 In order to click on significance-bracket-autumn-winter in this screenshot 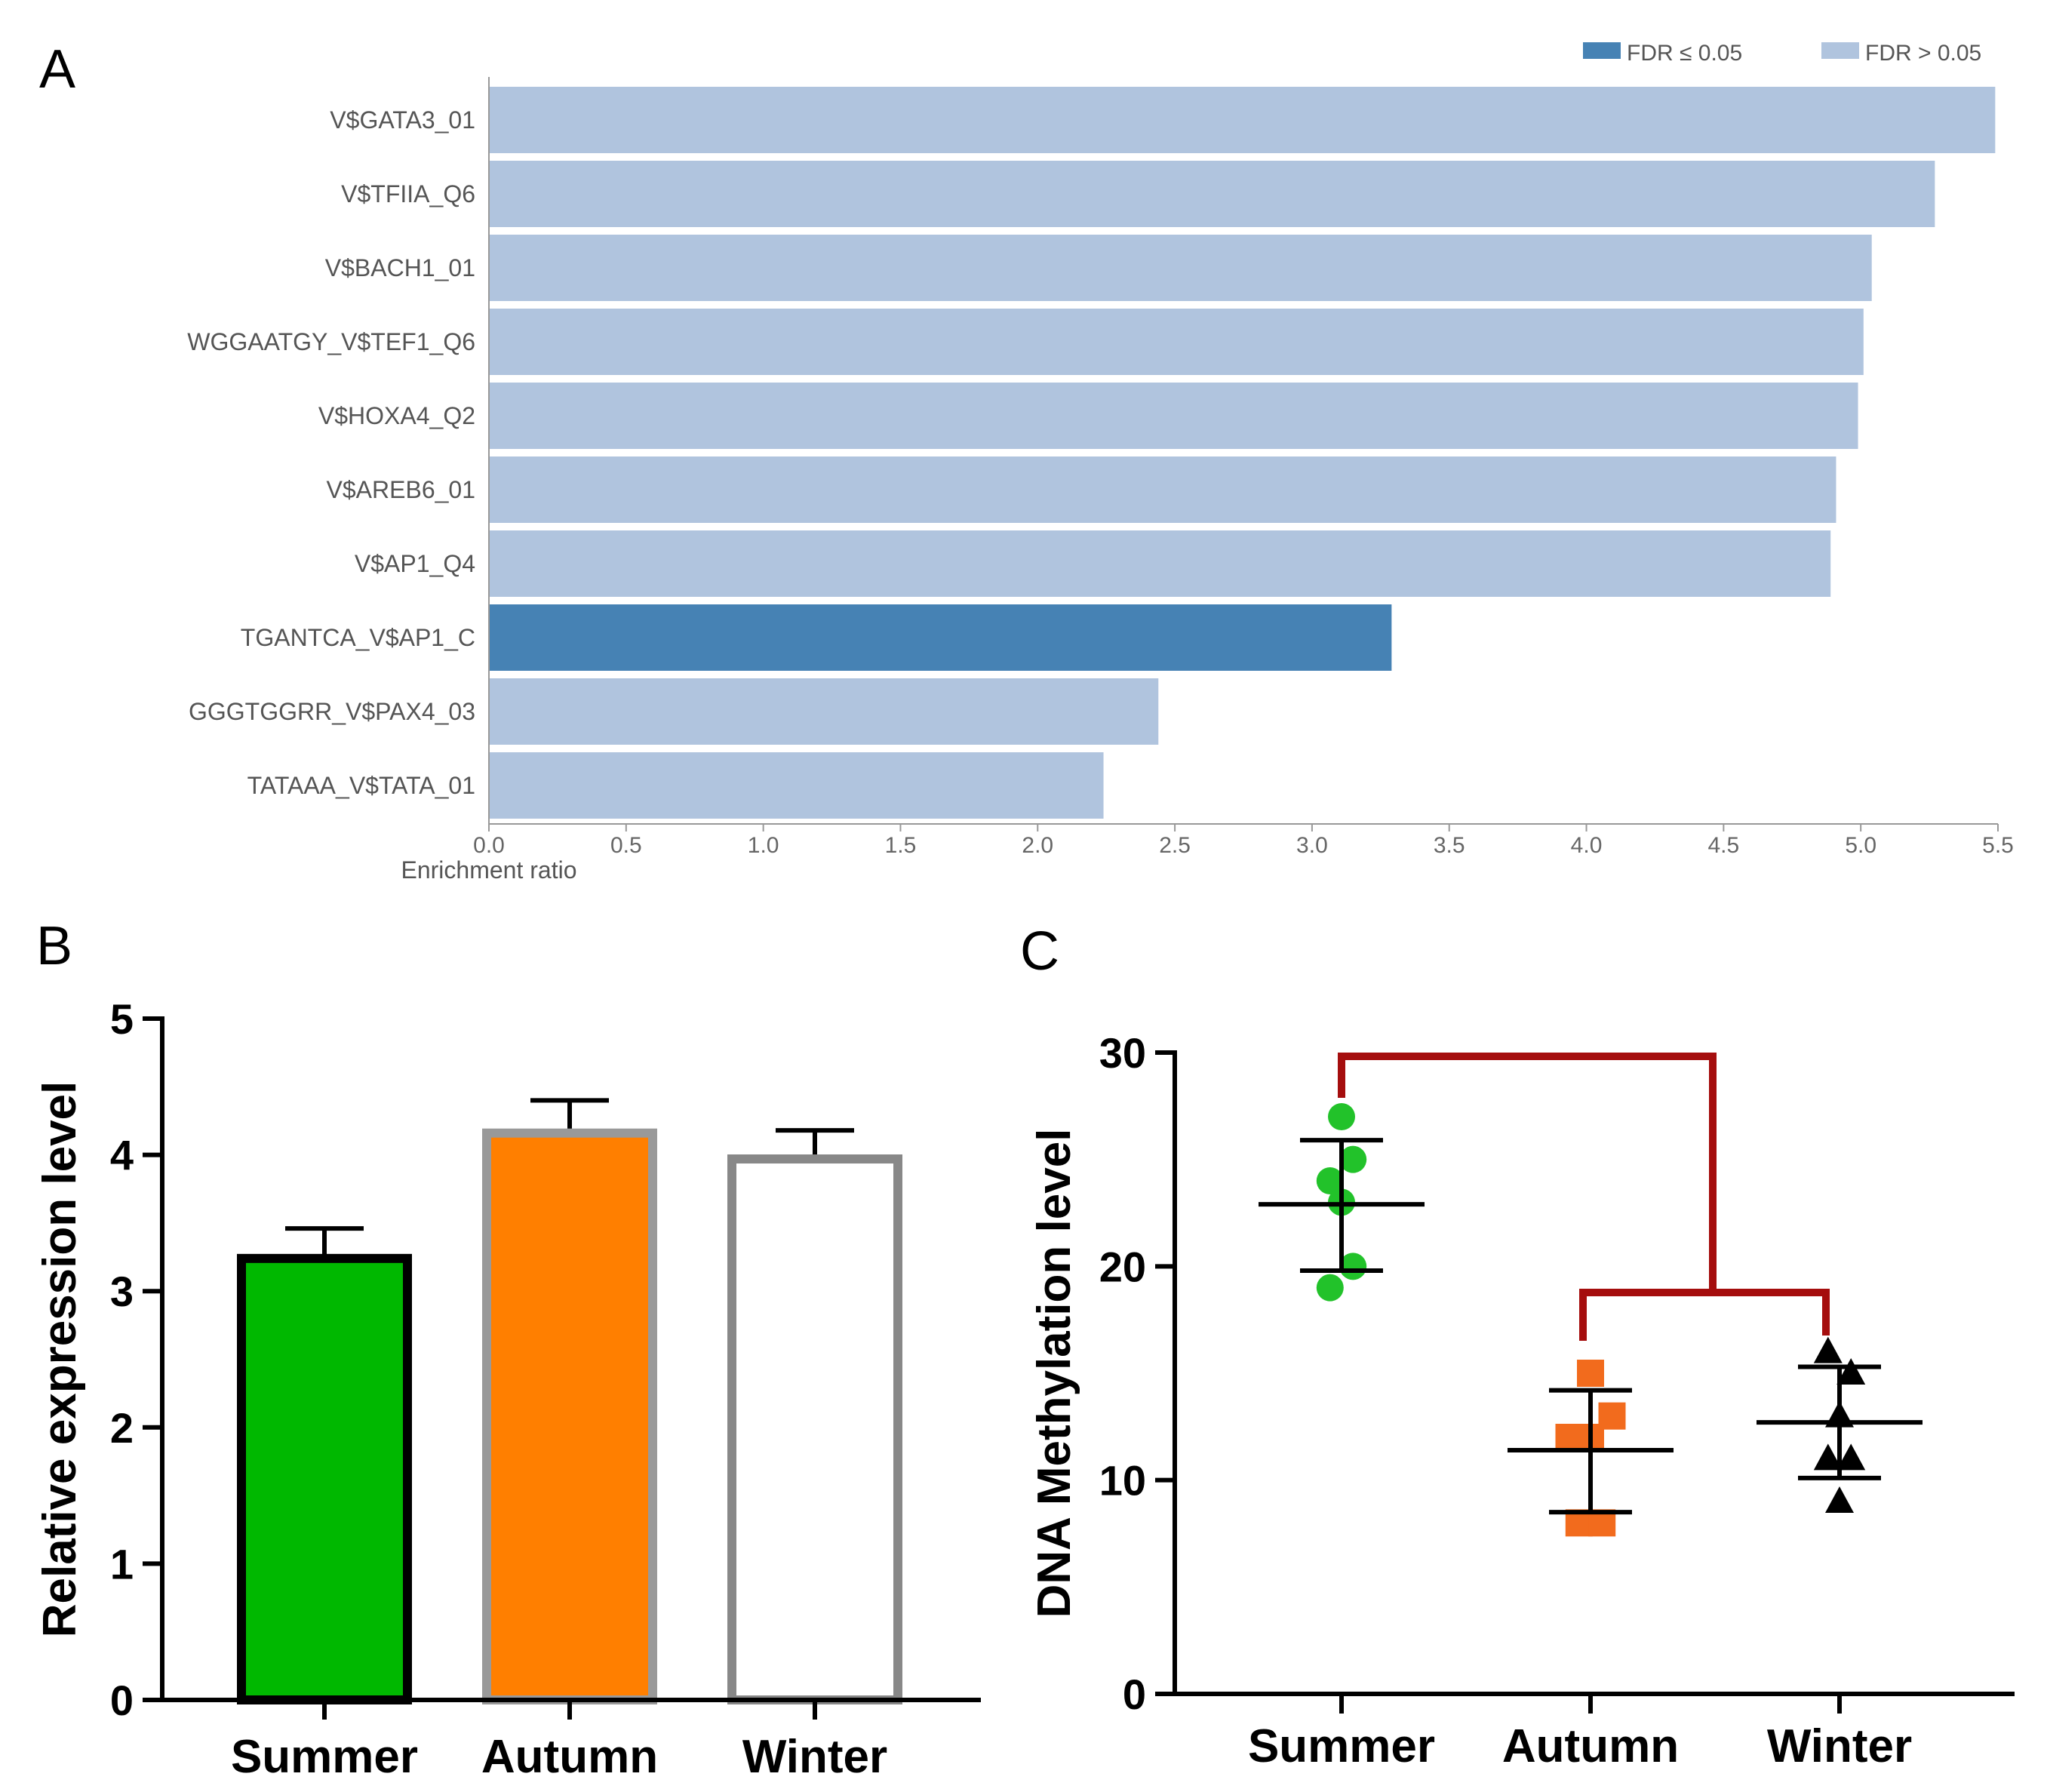, I will do `click(1704, 1315)`.